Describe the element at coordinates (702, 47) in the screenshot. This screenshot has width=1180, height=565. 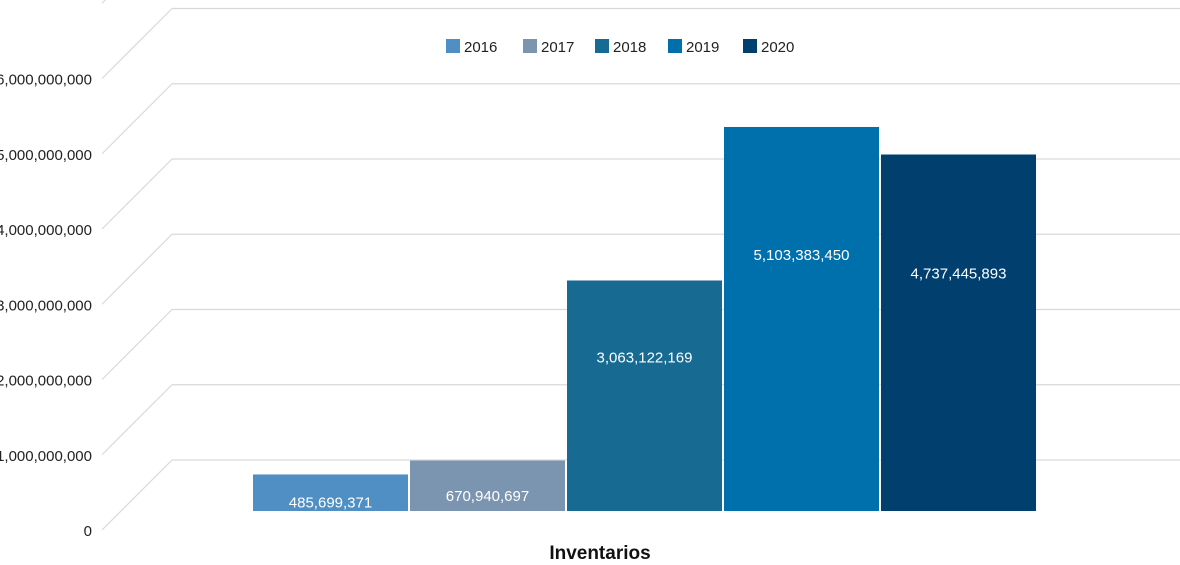
I see `legend-label: 2019` at that location.